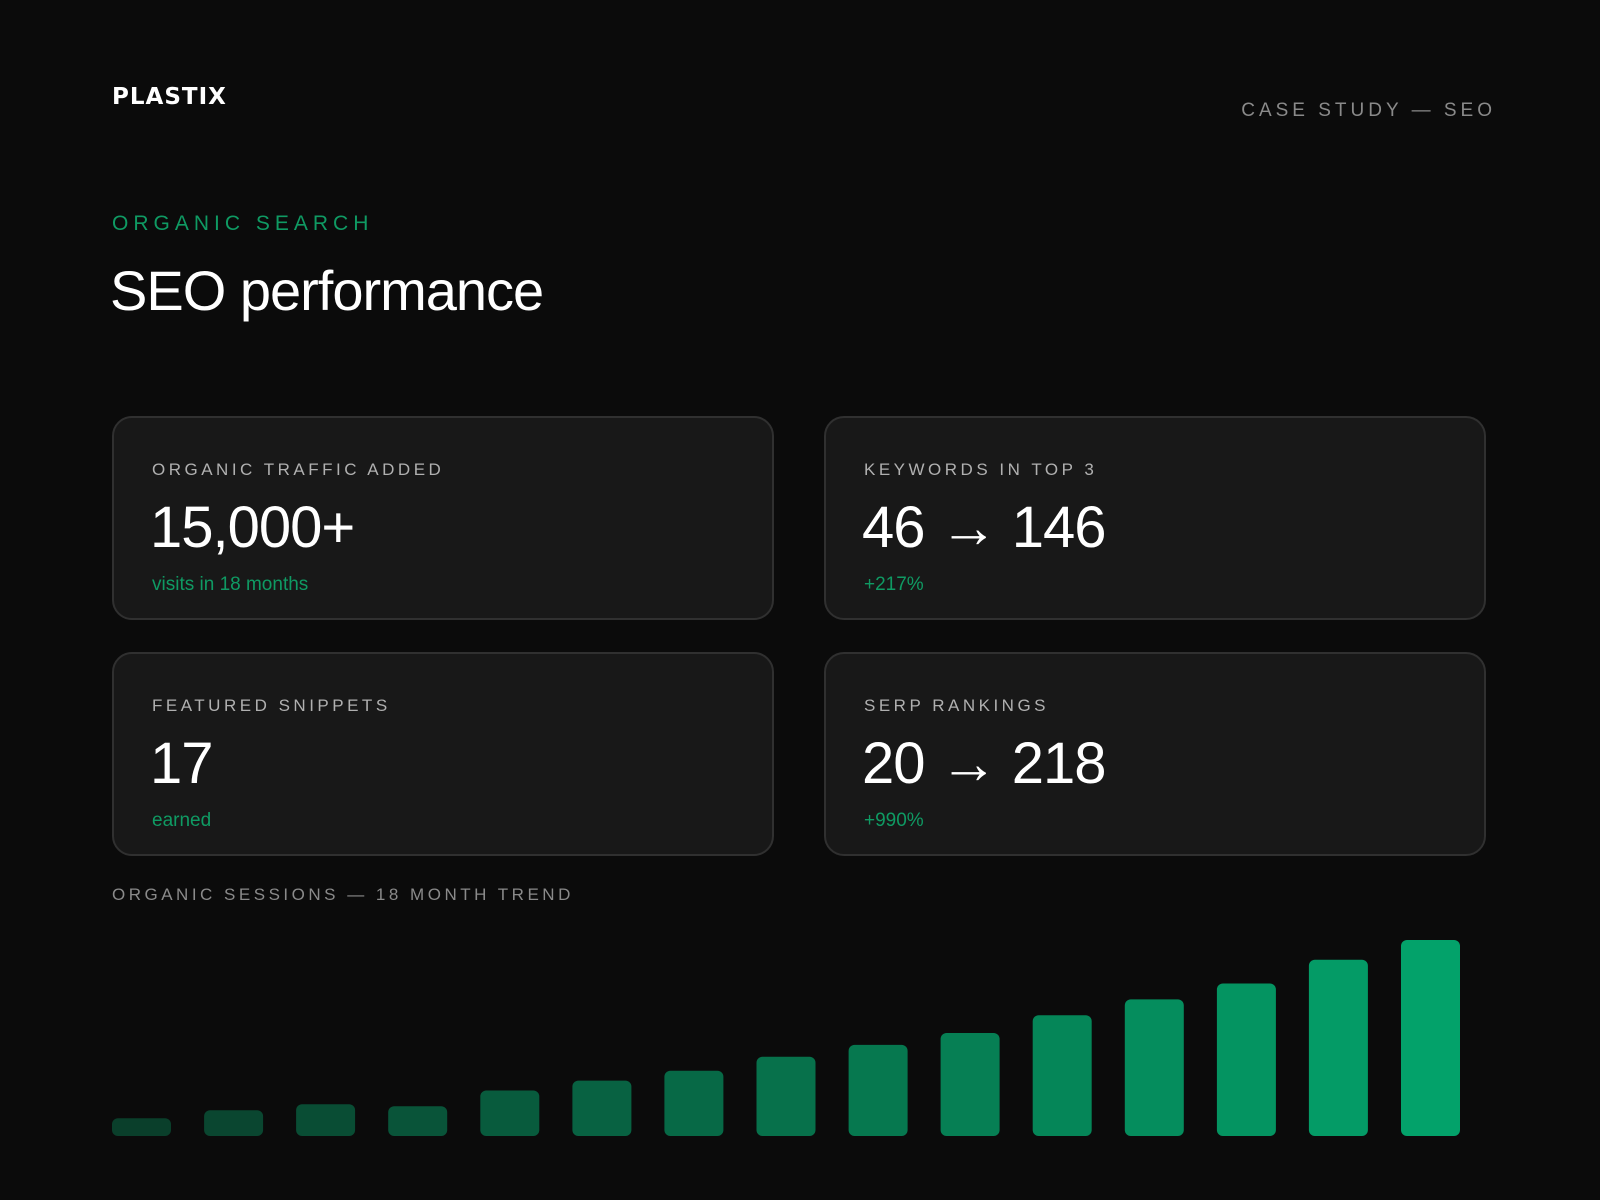 Image resolution: width=1600 pixels, height=1200 pixels. What do you see at coordinates (984, 763) in the screenshot?
I see `stat-value: 20 → 218` at bounding box center [984, 763].